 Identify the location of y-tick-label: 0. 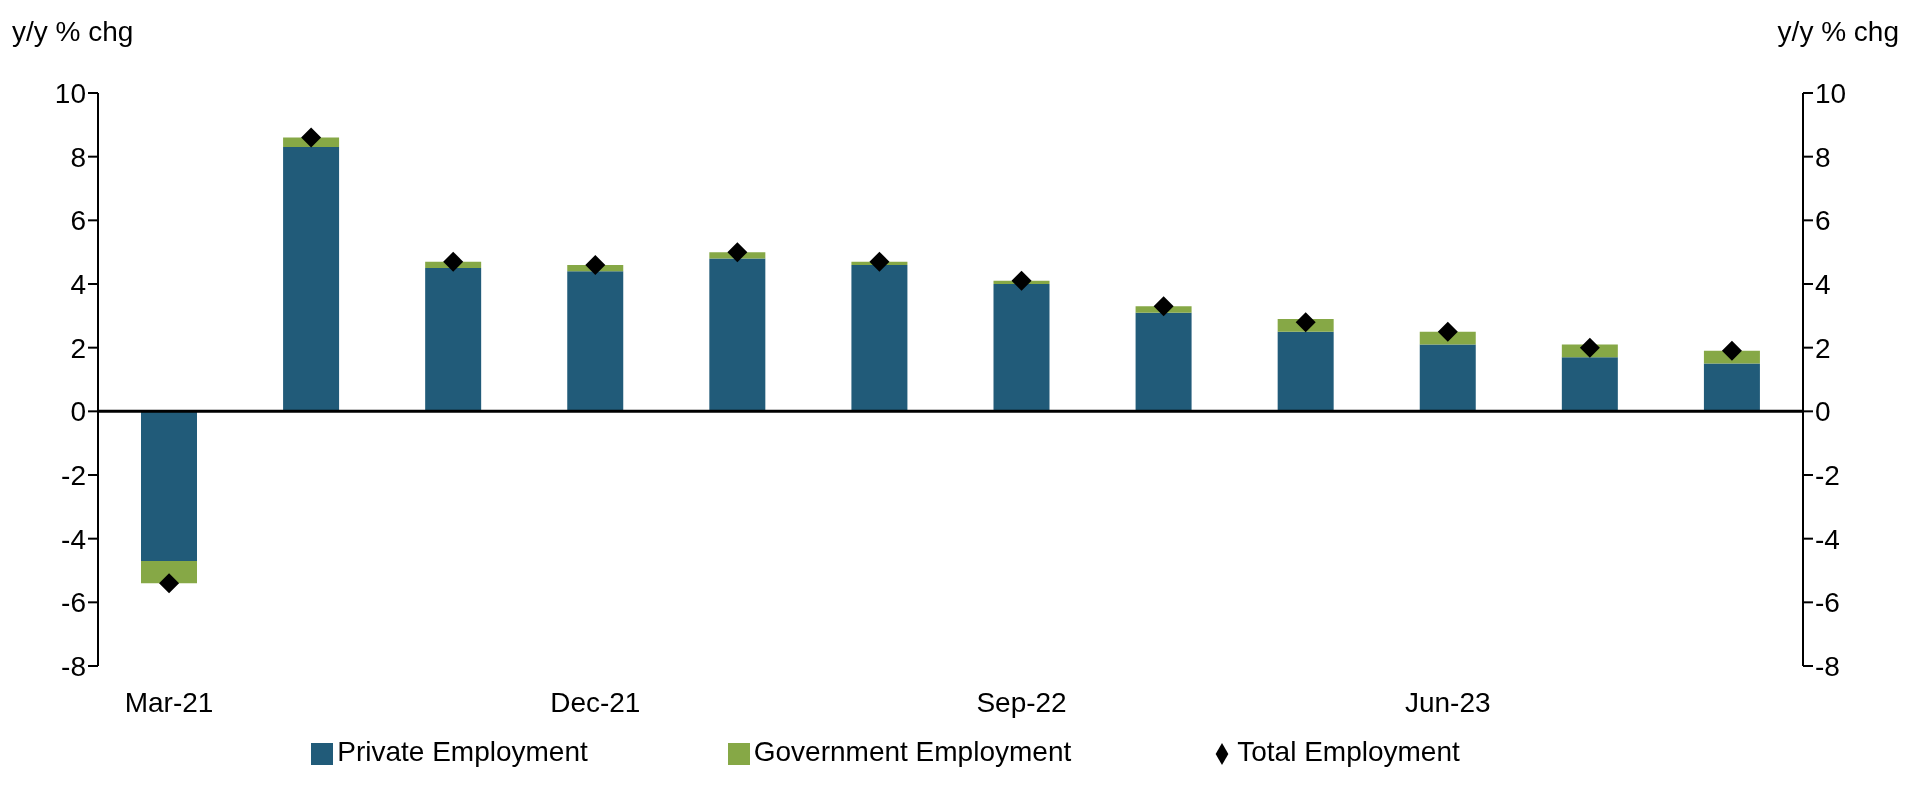
(78, 412).